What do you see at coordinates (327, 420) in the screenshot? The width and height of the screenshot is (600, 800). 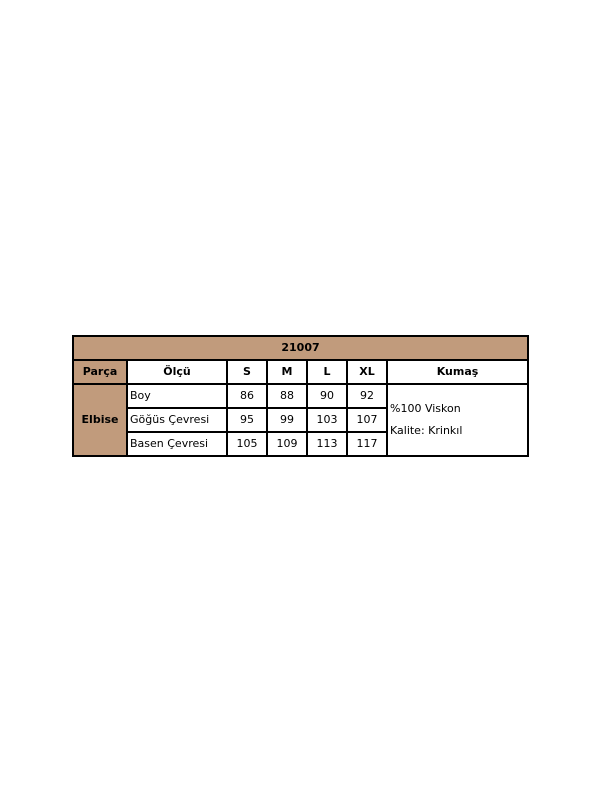 I see `cell: 103` at bounding box center [327, 420].